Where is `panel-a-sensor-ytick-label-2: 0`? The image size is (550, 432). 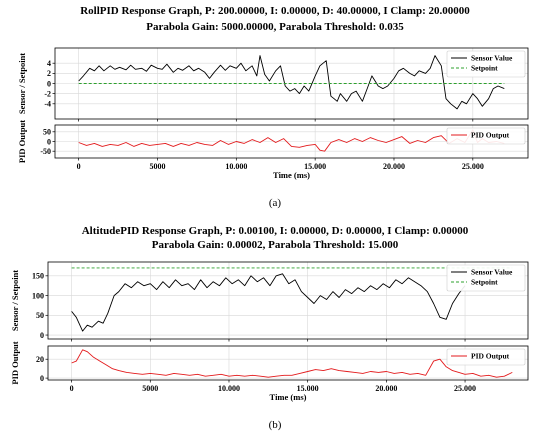
panel-a-sensor-ytick-label-2: 0 is located at coordinates (49, 83).